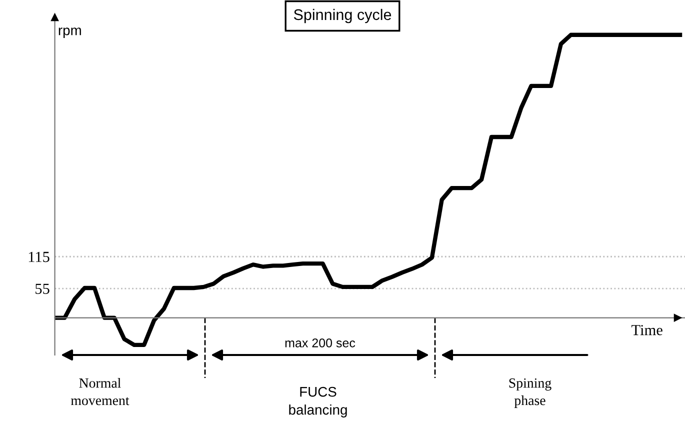 The width and height of the screenshot is (685, 423). I want to click on x-axis-title: Time, so click(647, 330).